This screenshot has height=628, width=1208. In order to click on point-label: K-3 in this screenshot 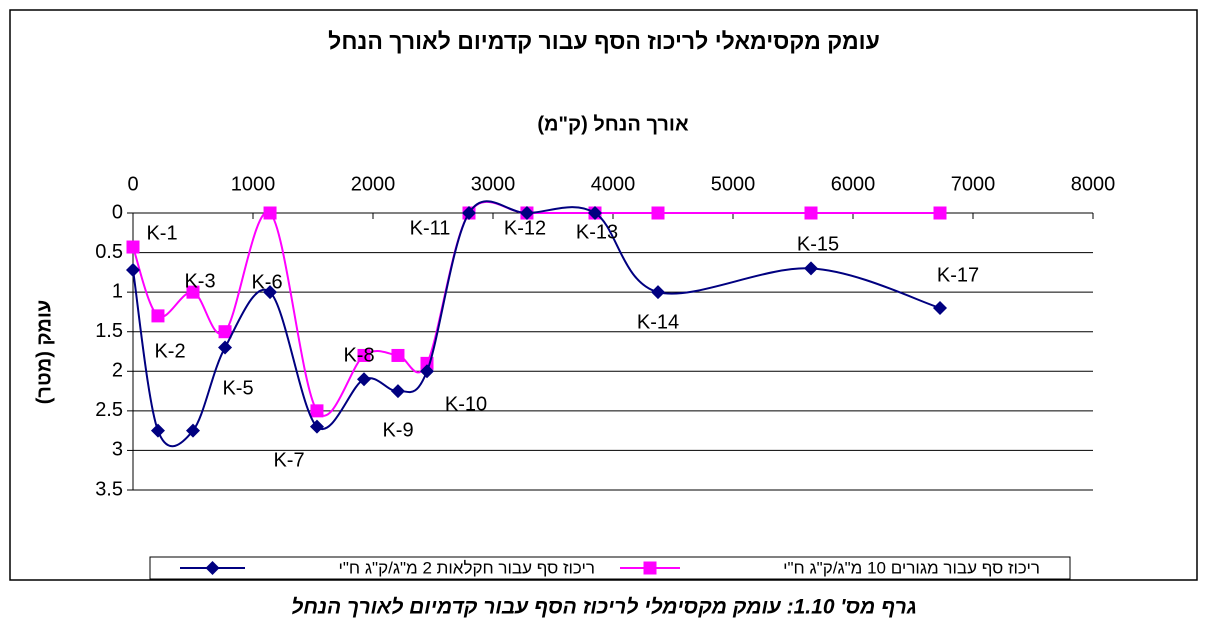, I will do `click(199, 281)`.